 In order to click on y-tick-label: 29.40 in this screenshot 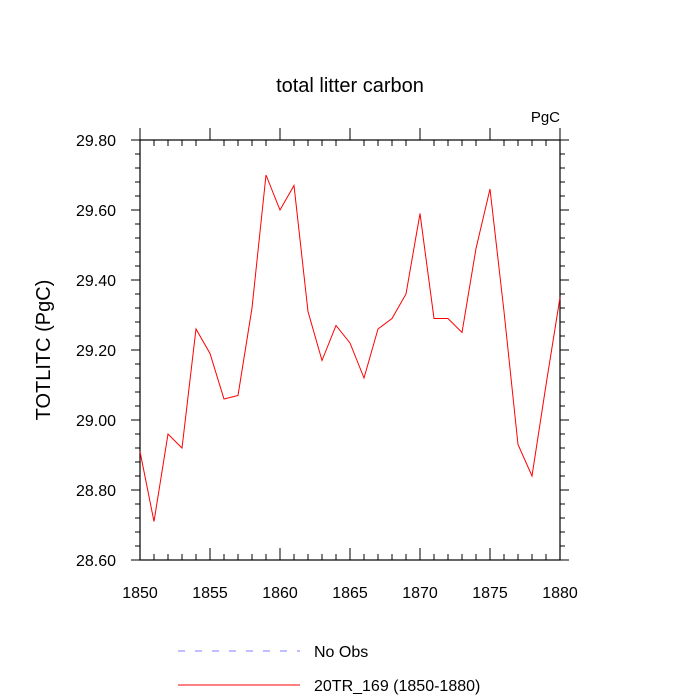, I will do `click(96, 281)`.